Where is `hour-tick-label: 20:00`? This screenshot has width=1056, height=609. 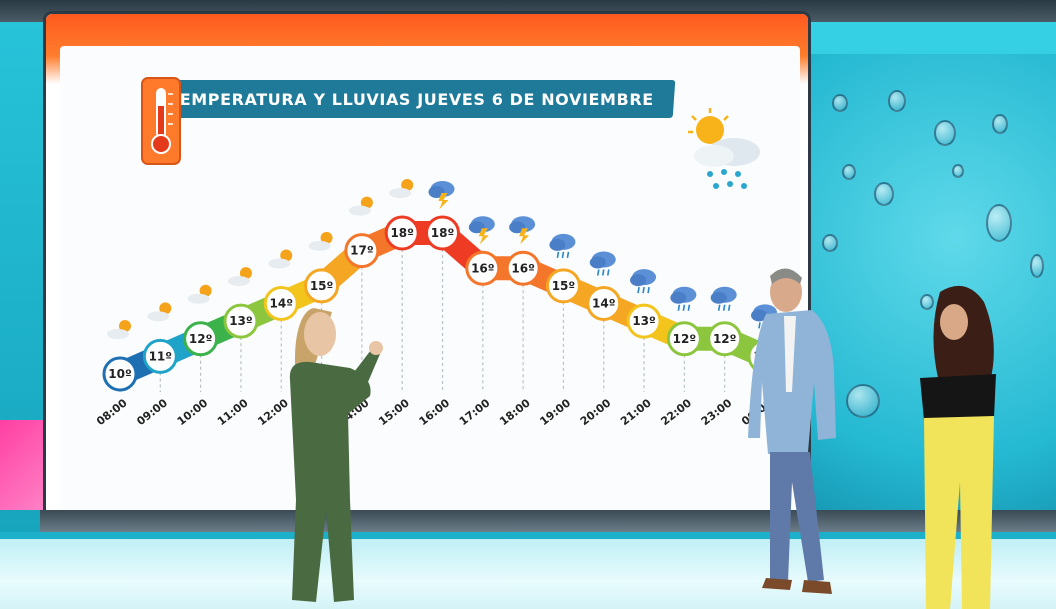
hour-tick-label: 20:00 is located at coordinates (596, 412).